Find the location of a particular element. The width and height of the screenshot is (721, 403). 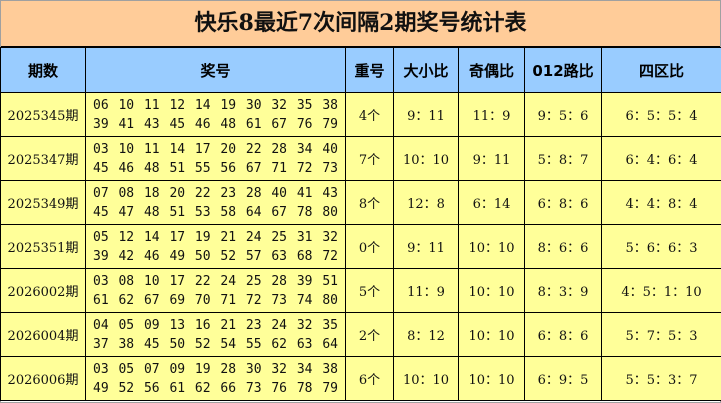

big-small-ratio: 8：12 is located at coordinates (426, 336).